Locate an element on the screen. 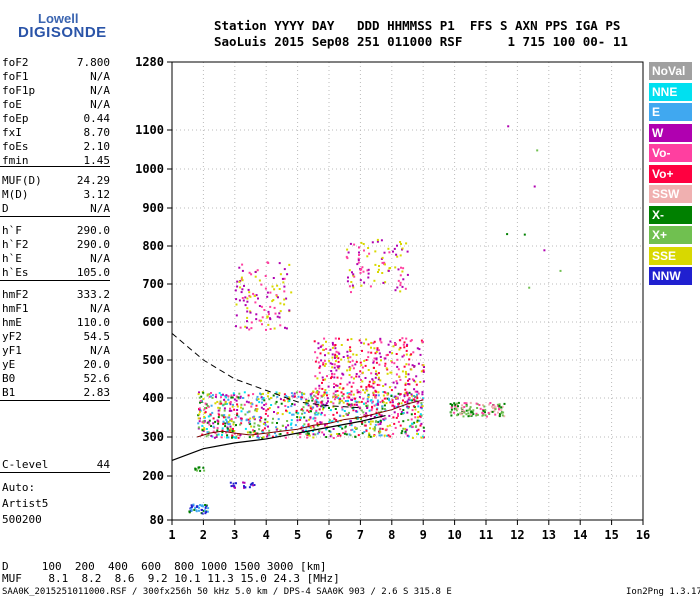 This screenshot has width=700, height=600. param-row: foE N/A is located at coordinates (56, 105).